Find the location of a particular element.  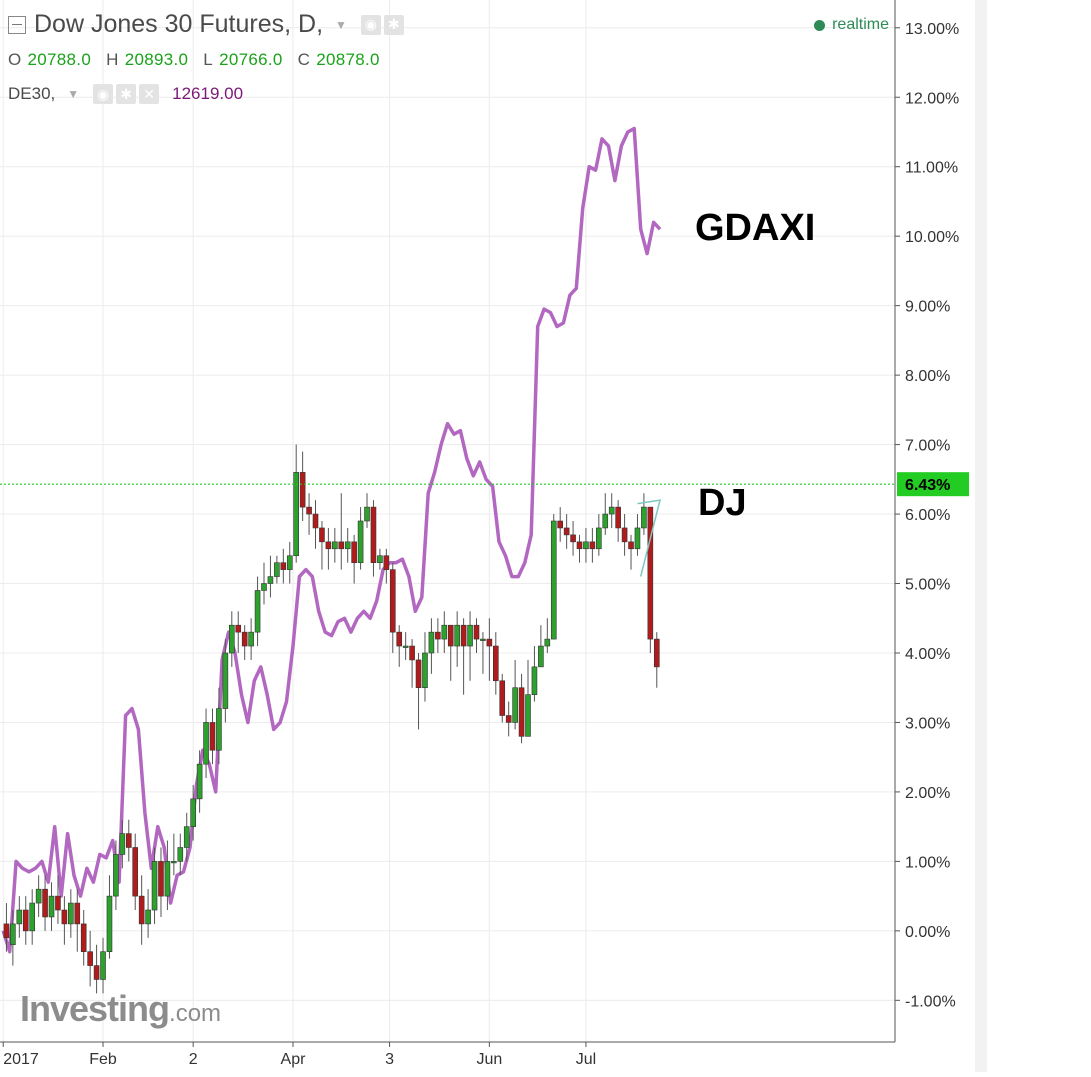

ohlc-low-key: L is located at coordinates (208, 59).